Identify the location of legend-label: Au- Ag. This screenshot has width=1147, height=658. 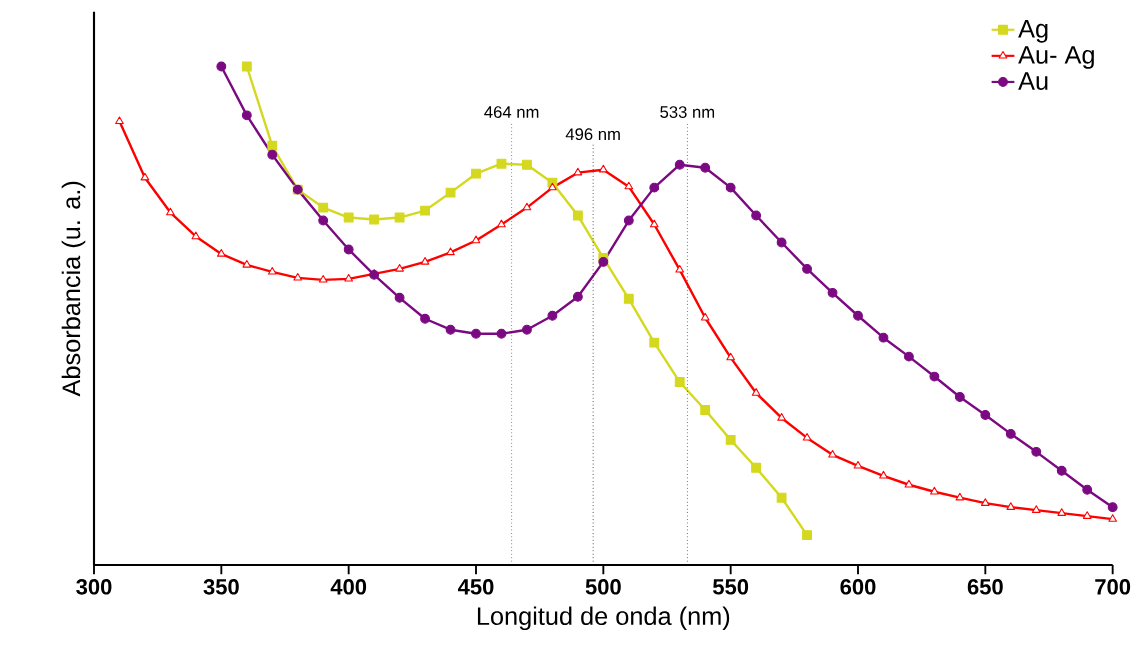
(1056, 57).